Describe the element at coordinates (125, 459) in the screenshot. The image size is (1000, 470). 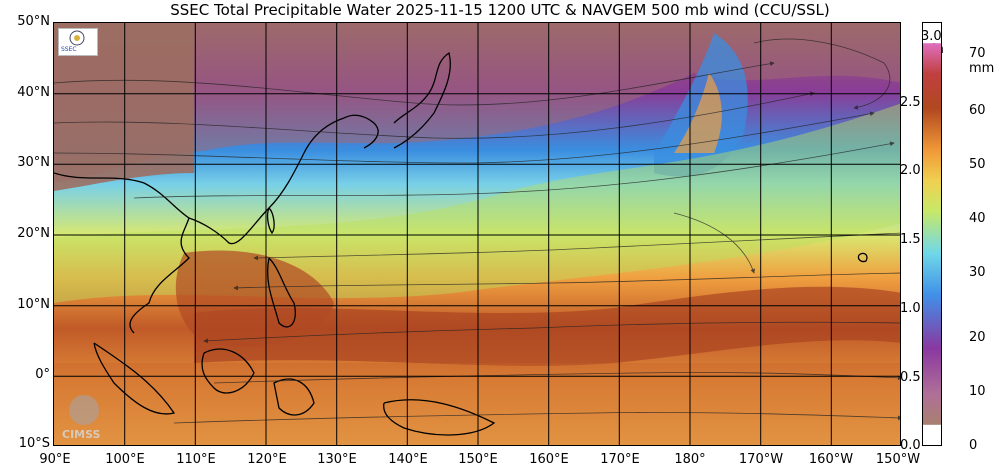
I see `lon-label-100e: 100°E` at that location.